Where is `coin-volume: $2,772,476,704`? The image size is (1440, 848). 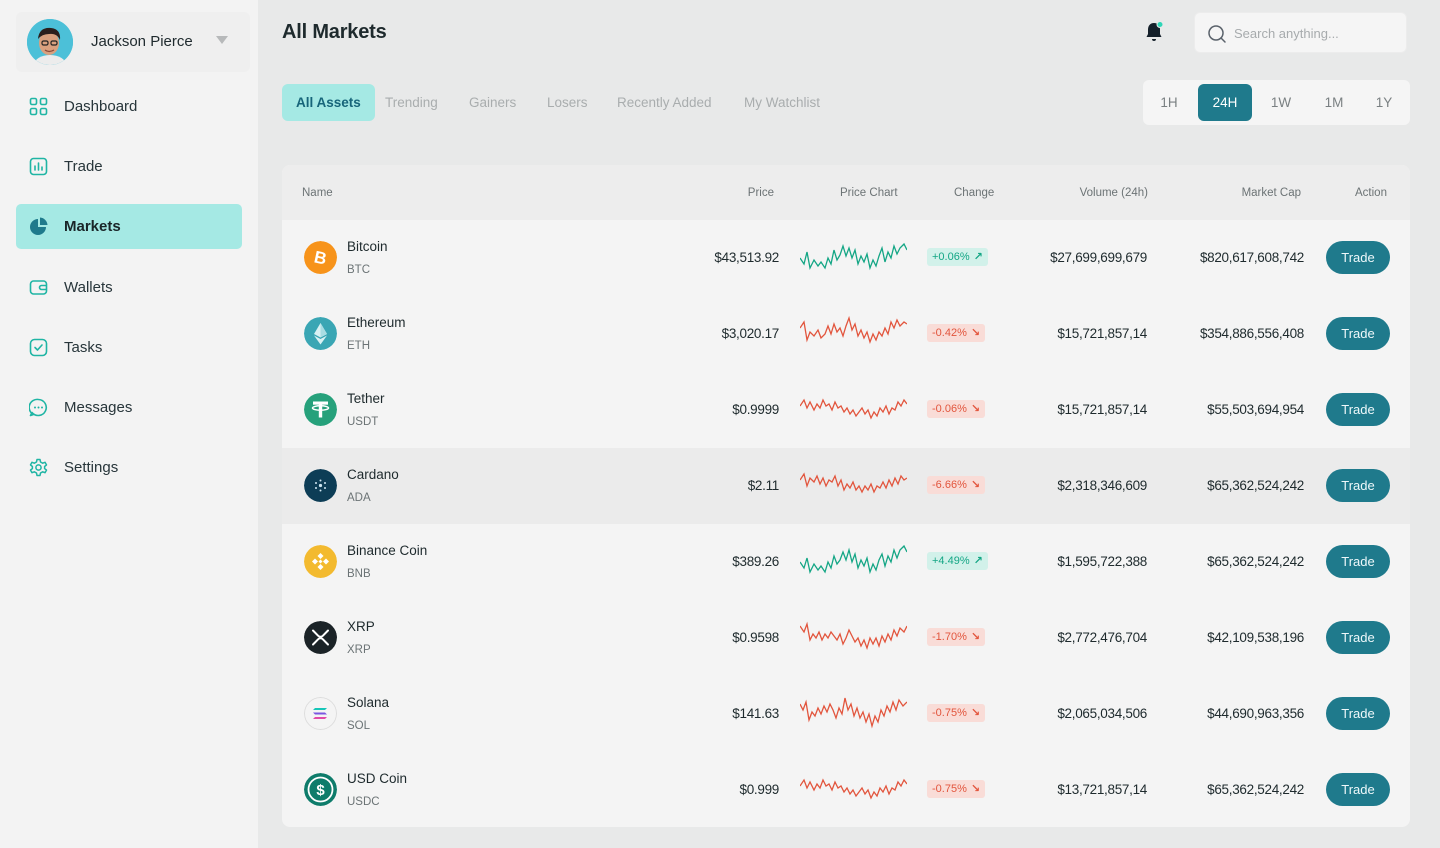
coin-volume: $2,772,476,704 is located at coordinates (1102, 637).